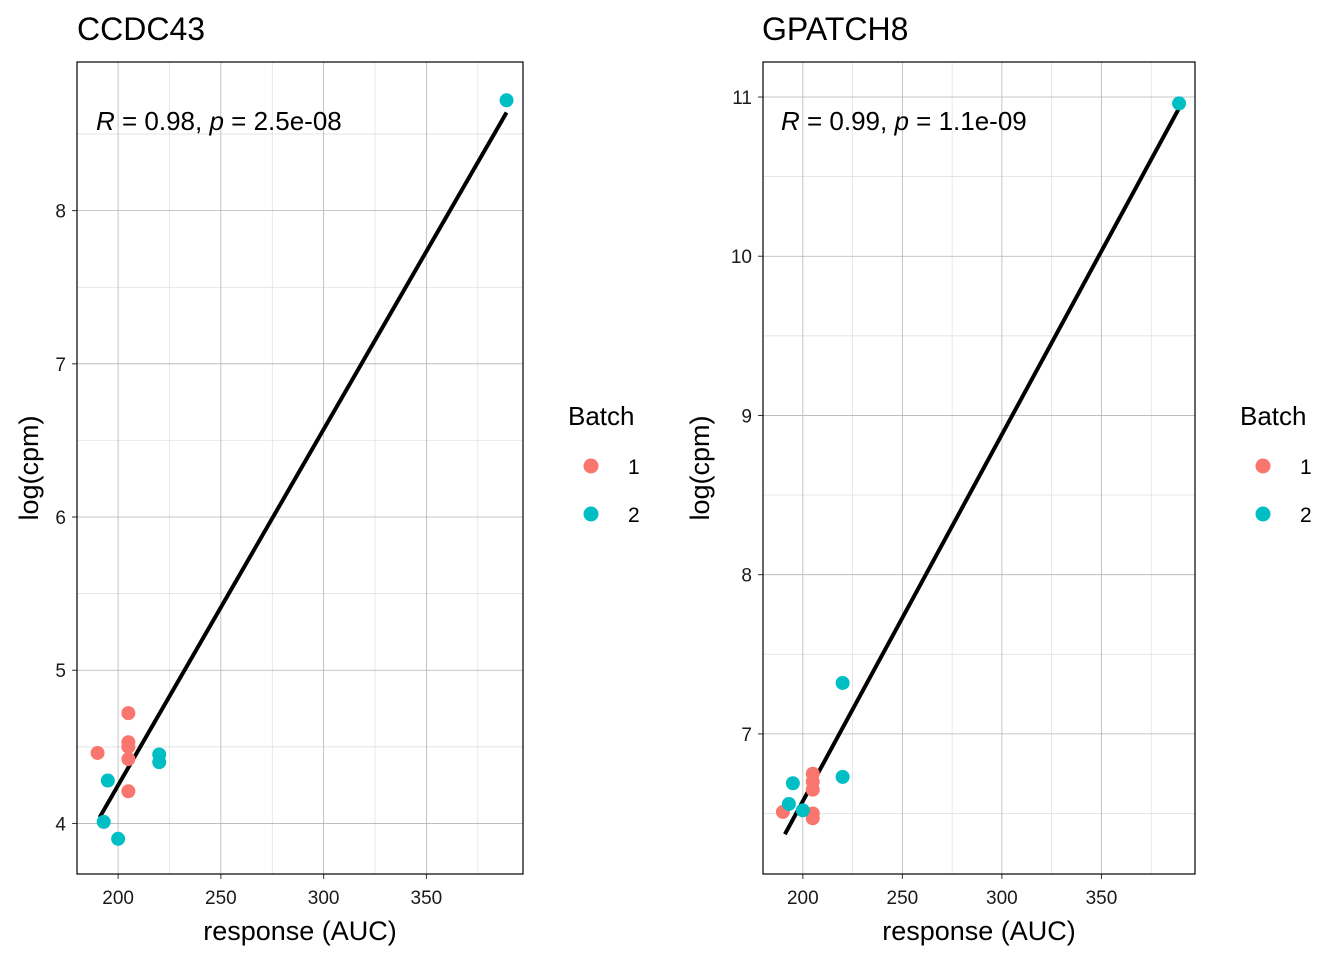 Image resolution: width=1344 pixels, height=965 pixels. Describe the element at coordinates (746, 416) in the screenshot. I see `y-tick-label: 9` at that location.